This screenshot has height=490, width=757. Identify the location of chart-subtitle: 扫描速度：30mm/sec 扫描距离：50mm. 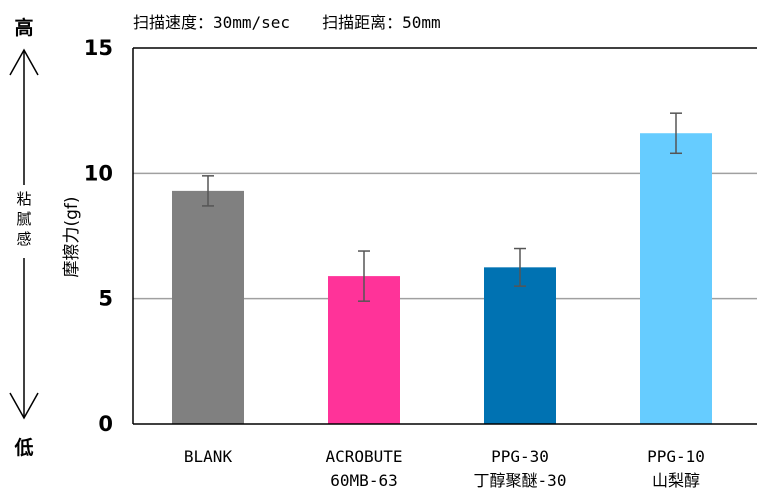
(287, 22).